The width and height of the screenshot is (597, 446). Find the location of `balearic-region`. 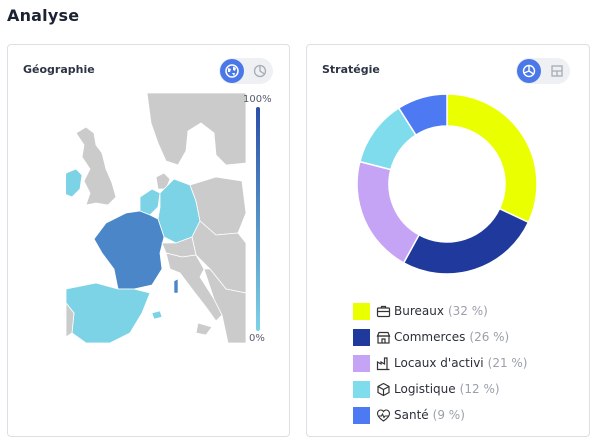

balearic-region is located at coordinates (157, 315).